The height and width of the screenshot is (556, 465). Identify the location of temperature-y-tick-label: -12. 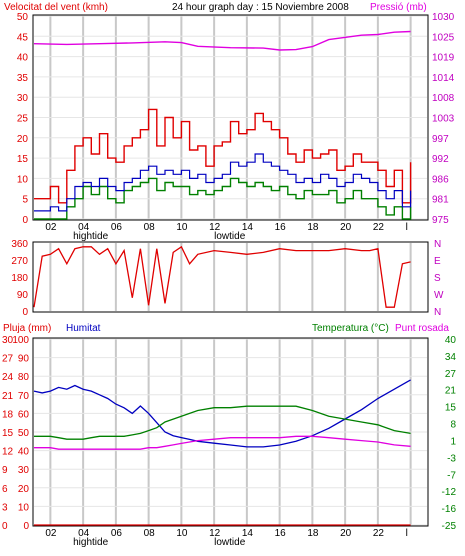
(449, 492).